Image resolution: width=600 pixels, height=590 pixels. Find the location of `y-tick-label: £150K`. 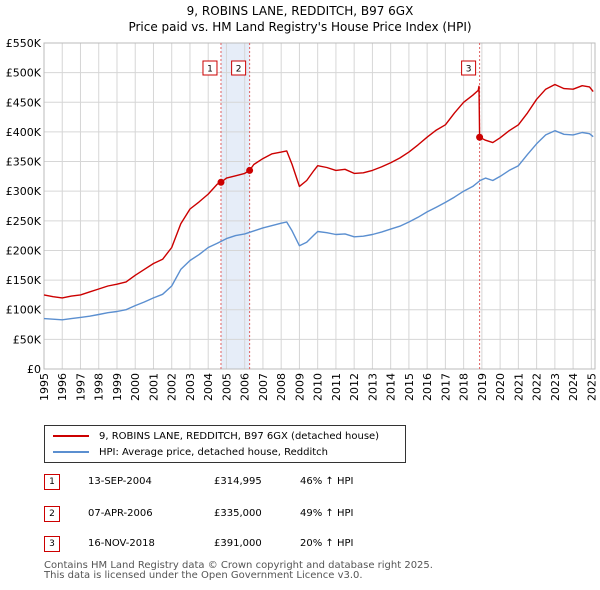

y-tick-label: £150K is located at coordinates (24, 280).